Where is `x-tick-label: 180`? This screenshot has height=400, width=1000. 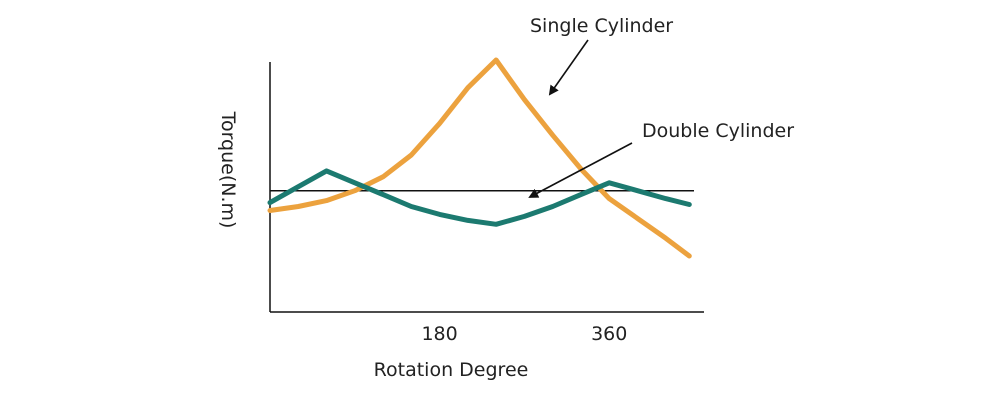
x-tick-label: 180 is located at coordinates (439, 334).